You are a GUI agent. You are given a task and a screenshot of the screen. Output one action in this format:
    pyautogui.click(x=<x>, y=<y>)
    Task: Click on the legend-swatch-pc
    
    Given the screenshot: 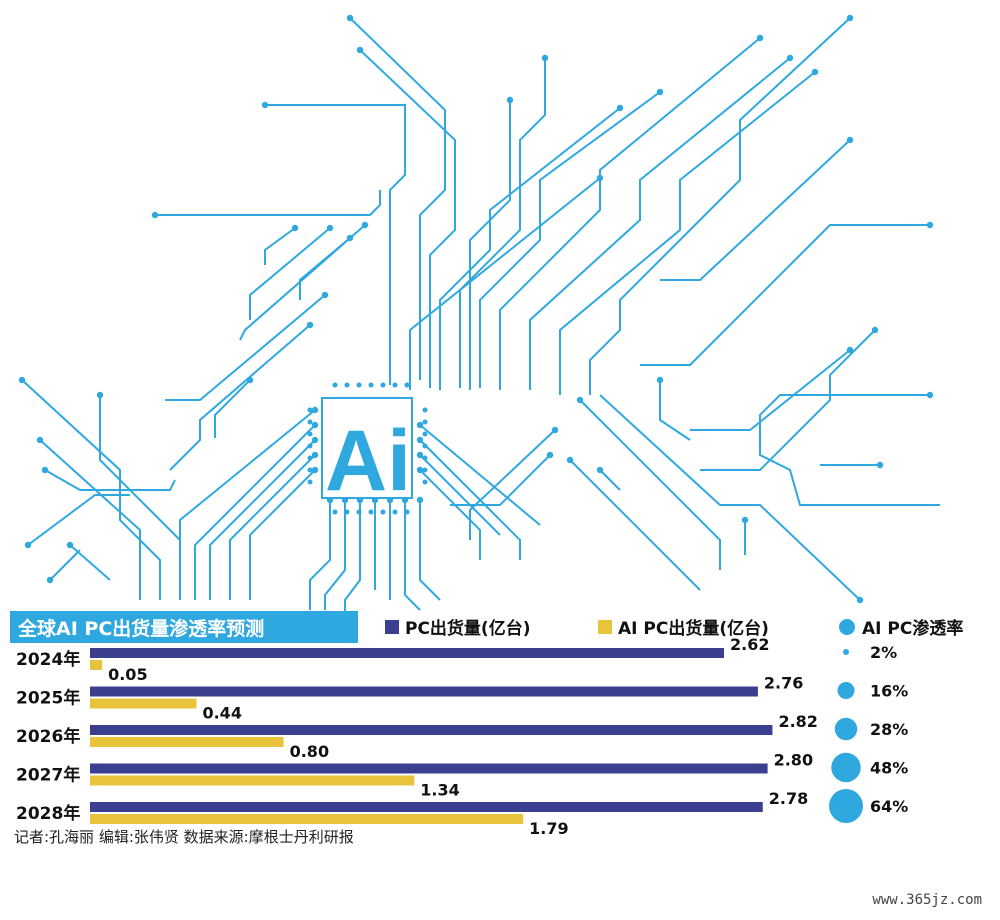 What is the action you would take?
    pyautogui.click(x=392, y=627)
    